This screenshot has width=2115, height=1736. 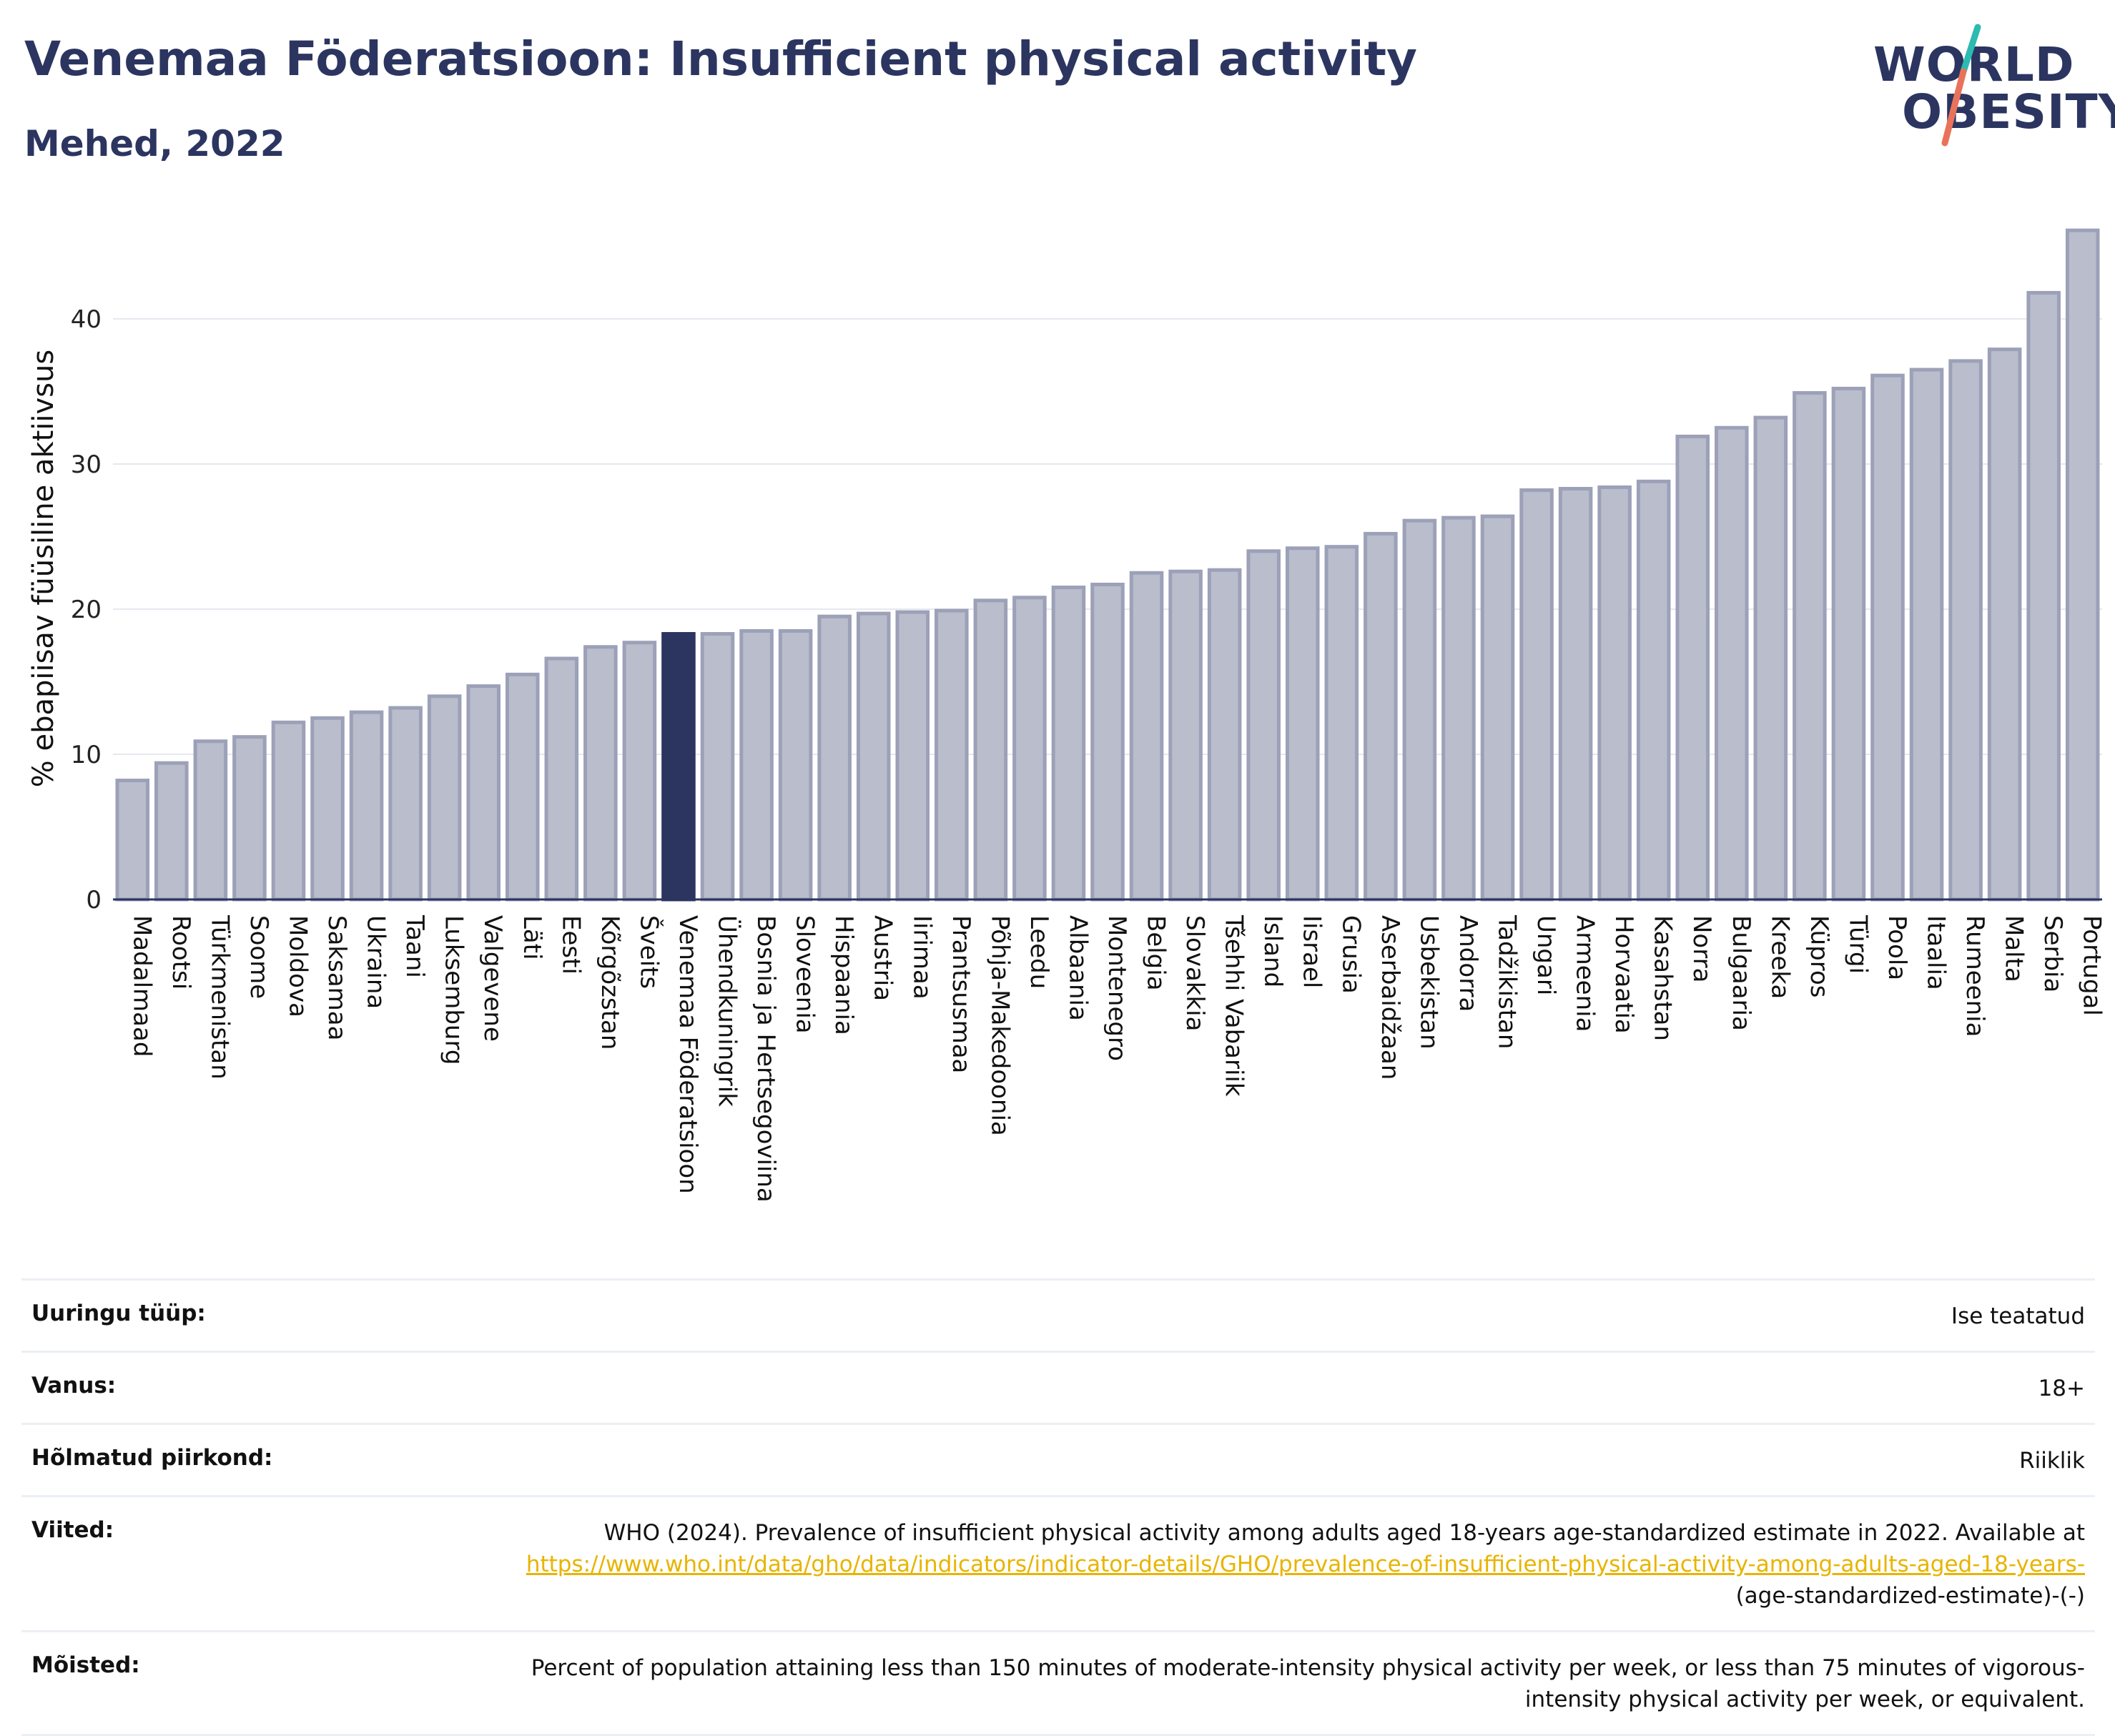 What do you see at coordinates (2092, 965) in the screenshot?
I see `x-tick-label: Portugal` at bounding box center [2092, 965].